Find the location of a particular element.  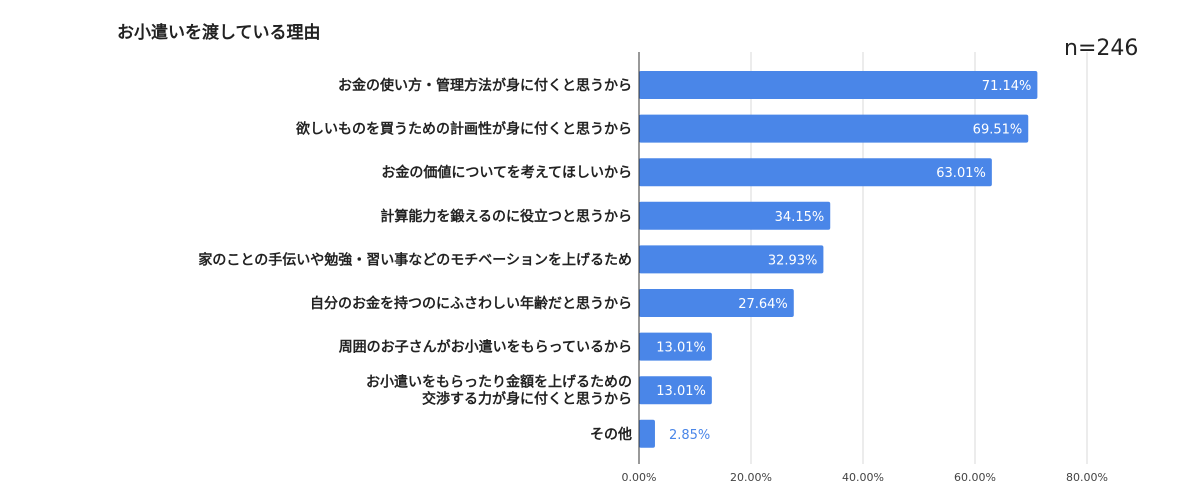

category-label: 欲しいものを買うための計画性が身に付くと思うから is located at coordinates (463, 129).